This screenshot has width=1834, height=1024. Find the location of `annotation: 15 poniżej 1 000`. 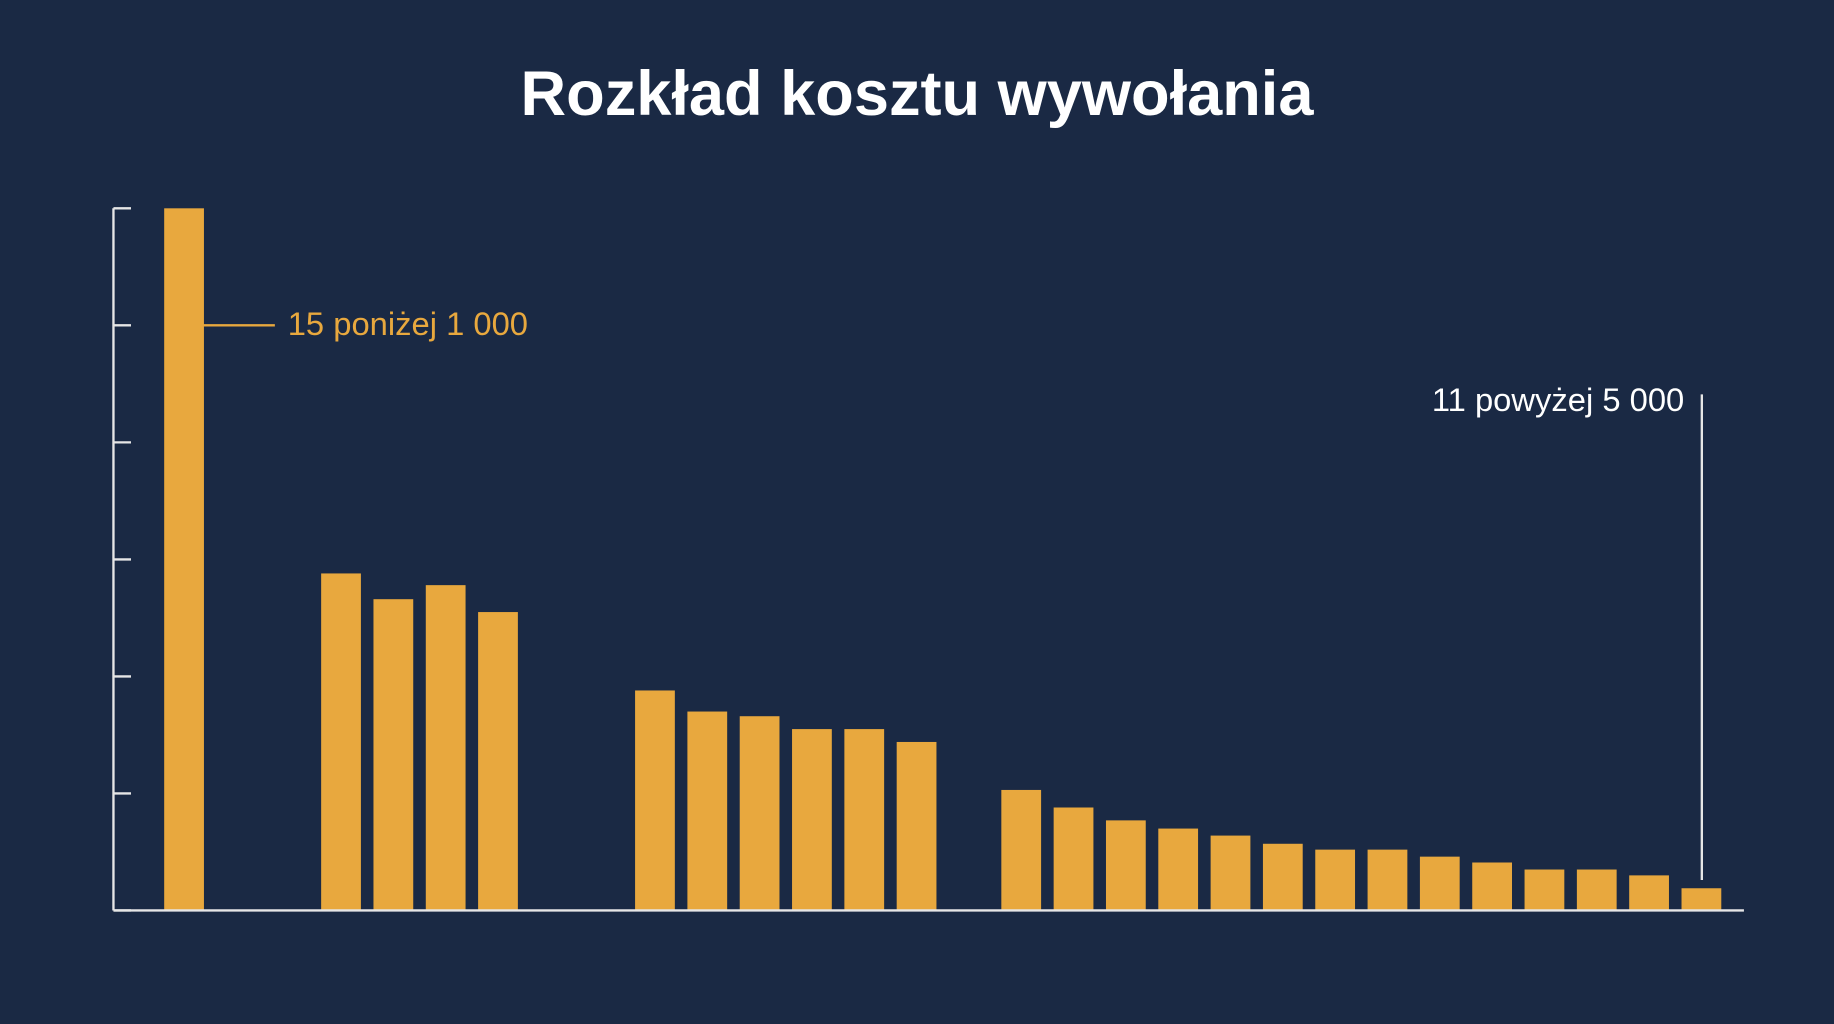

annotation: 15 poniżej 1 000 is located at coordinates (408, 323).